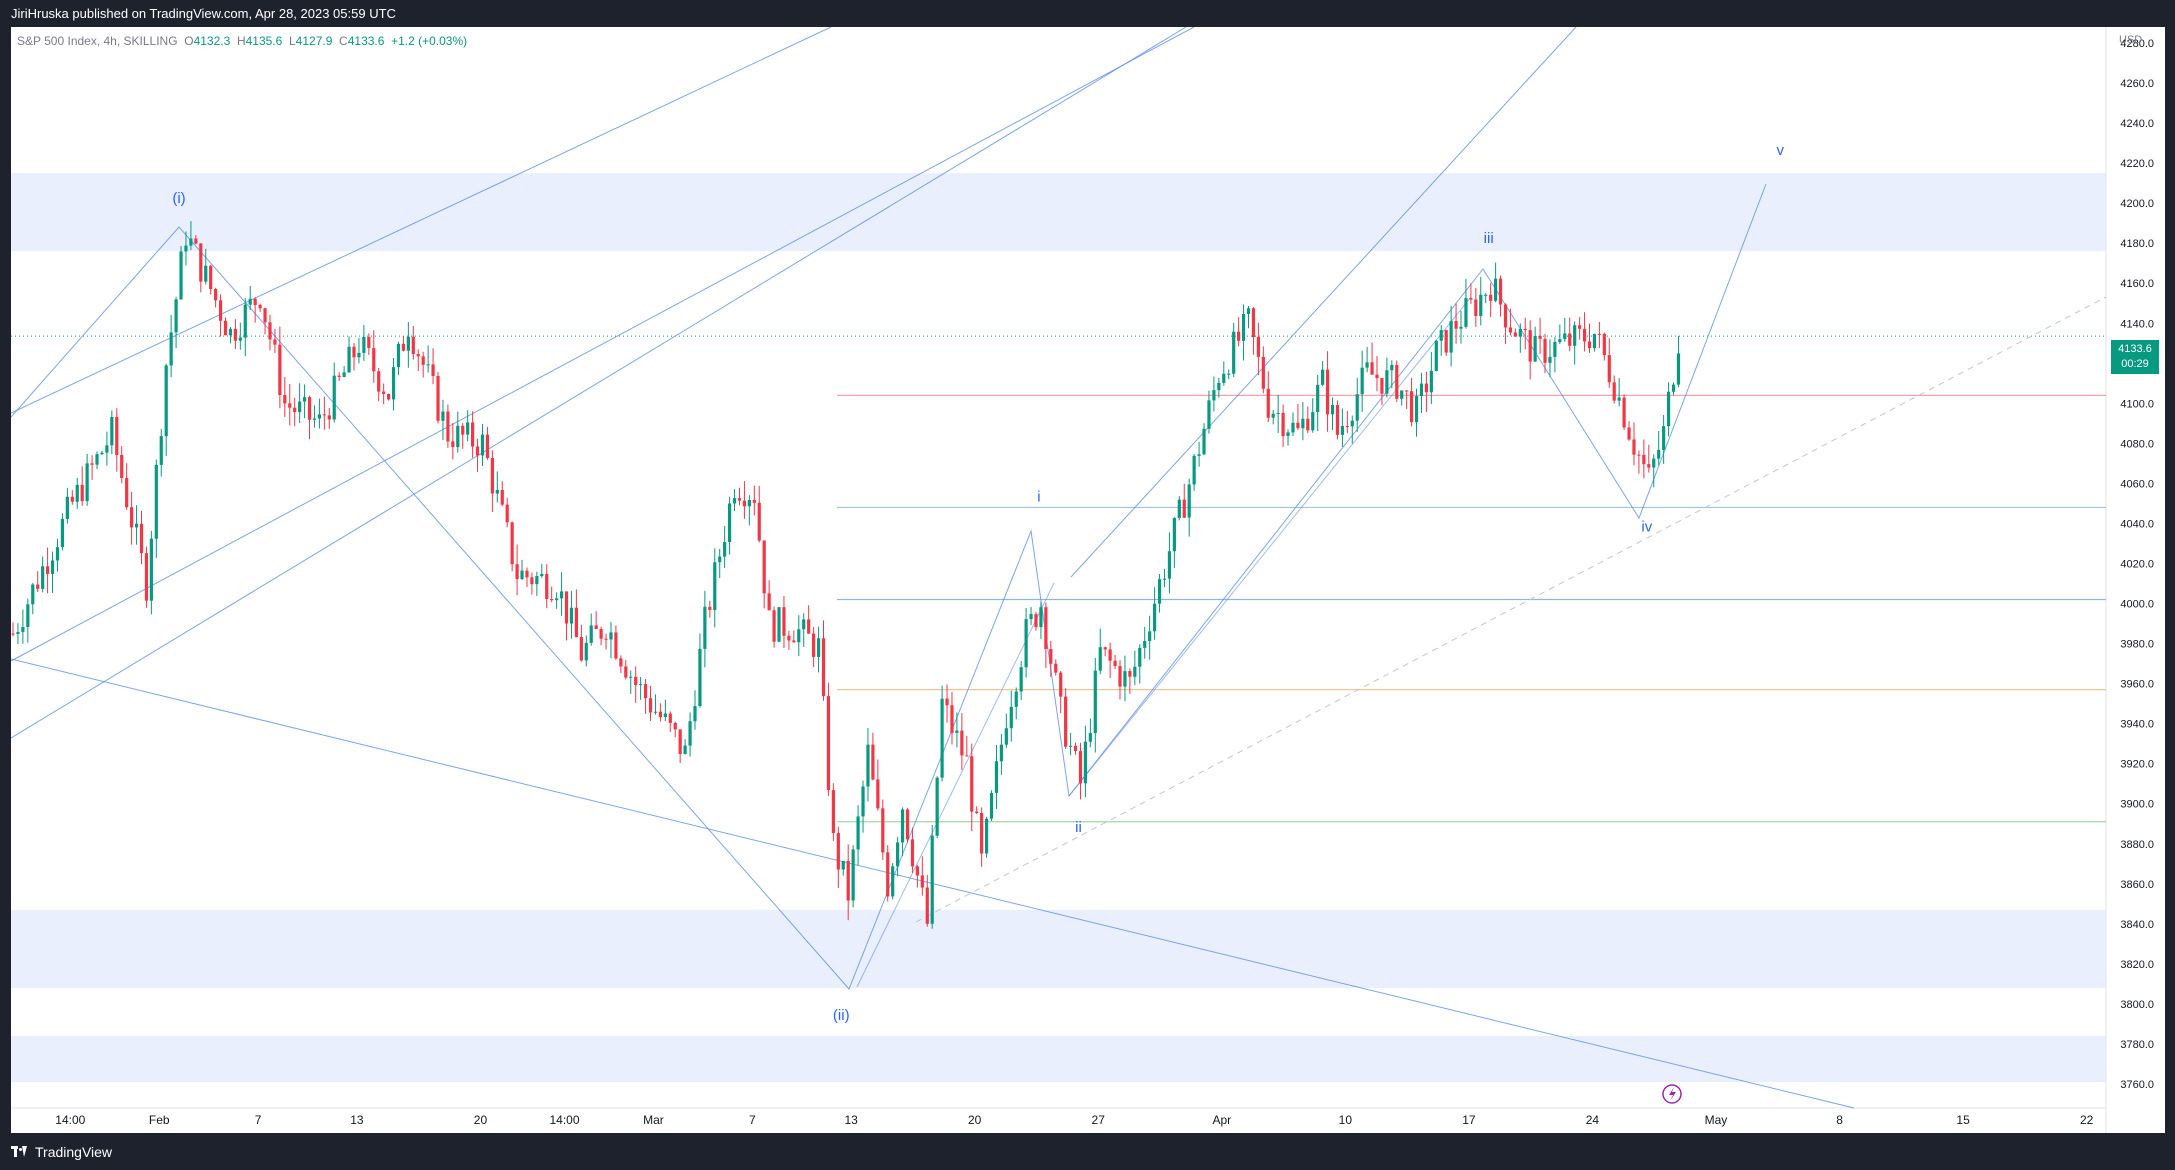 This screenshot has width=2175, height=1170. Describe the element at coordinates (74, 1152) in the screenshot. I see `tradingview-brand: TradingView` at that location.